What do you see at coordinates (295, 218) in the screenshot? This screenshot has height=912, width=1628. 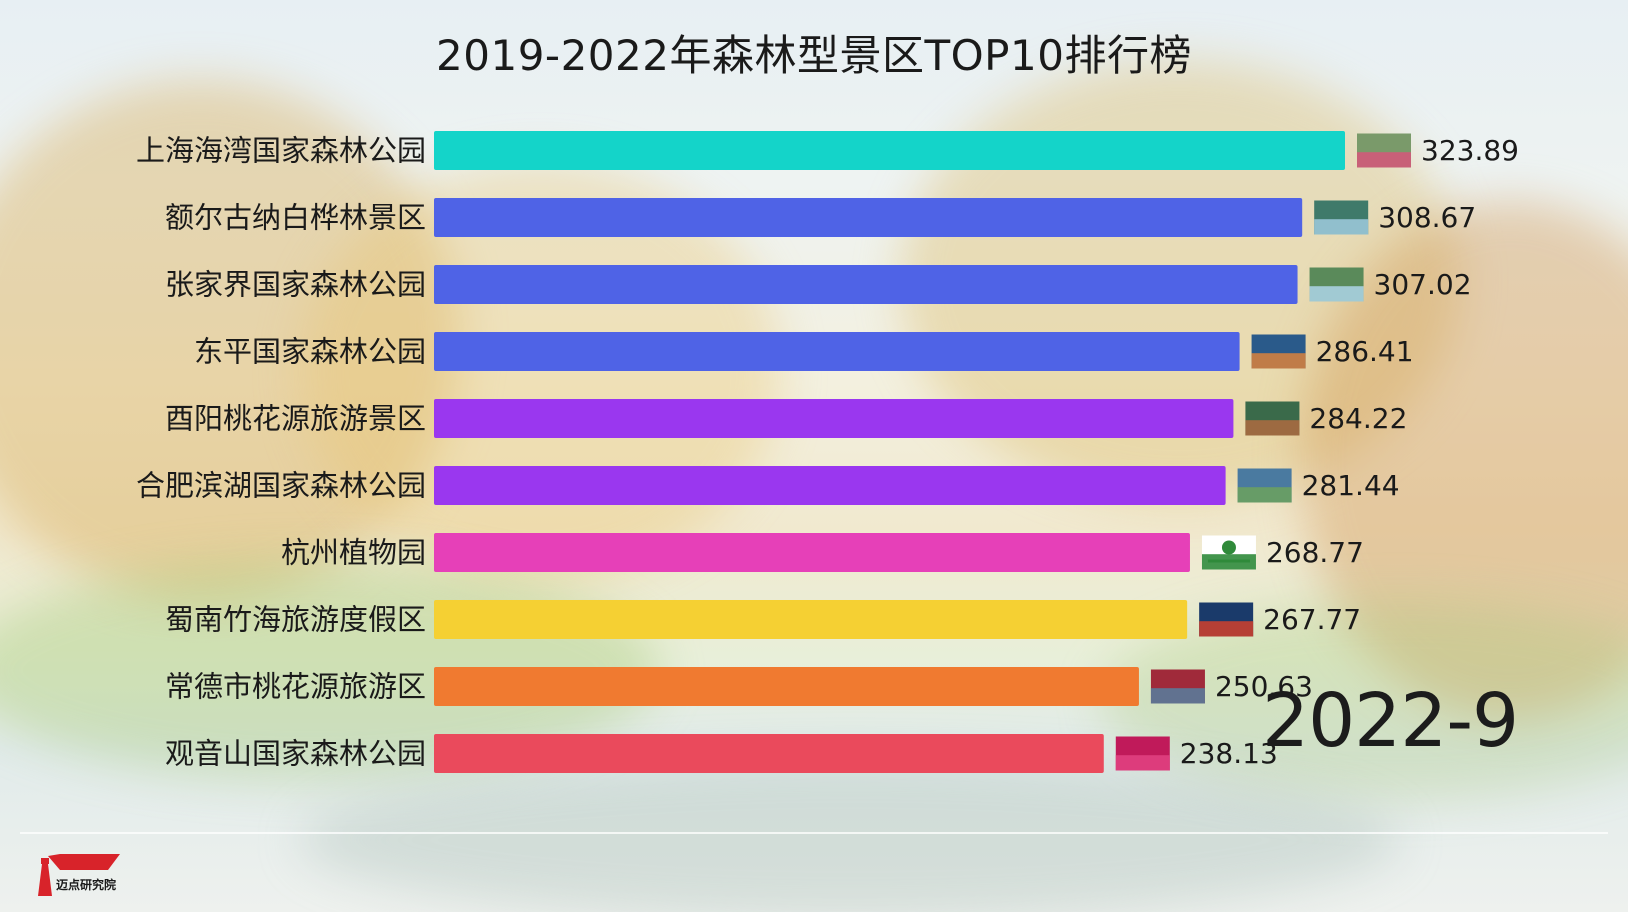 I see `category-label: 额尔古纳白桦林景区` at bounding box center [295, 218].